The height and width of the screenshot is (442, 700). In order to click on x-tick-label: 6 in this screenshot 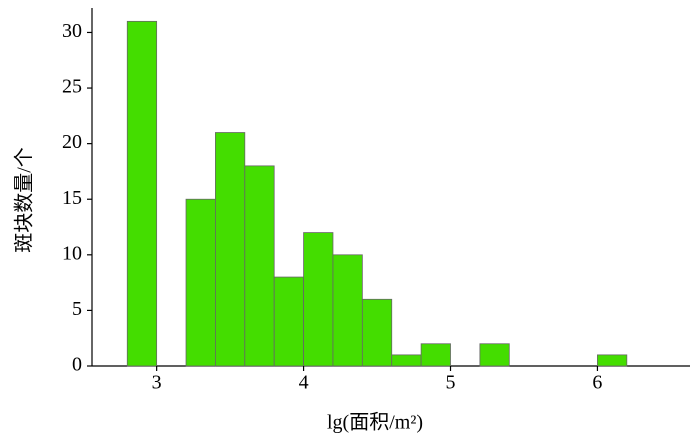, I will do `click(597, 383)`.